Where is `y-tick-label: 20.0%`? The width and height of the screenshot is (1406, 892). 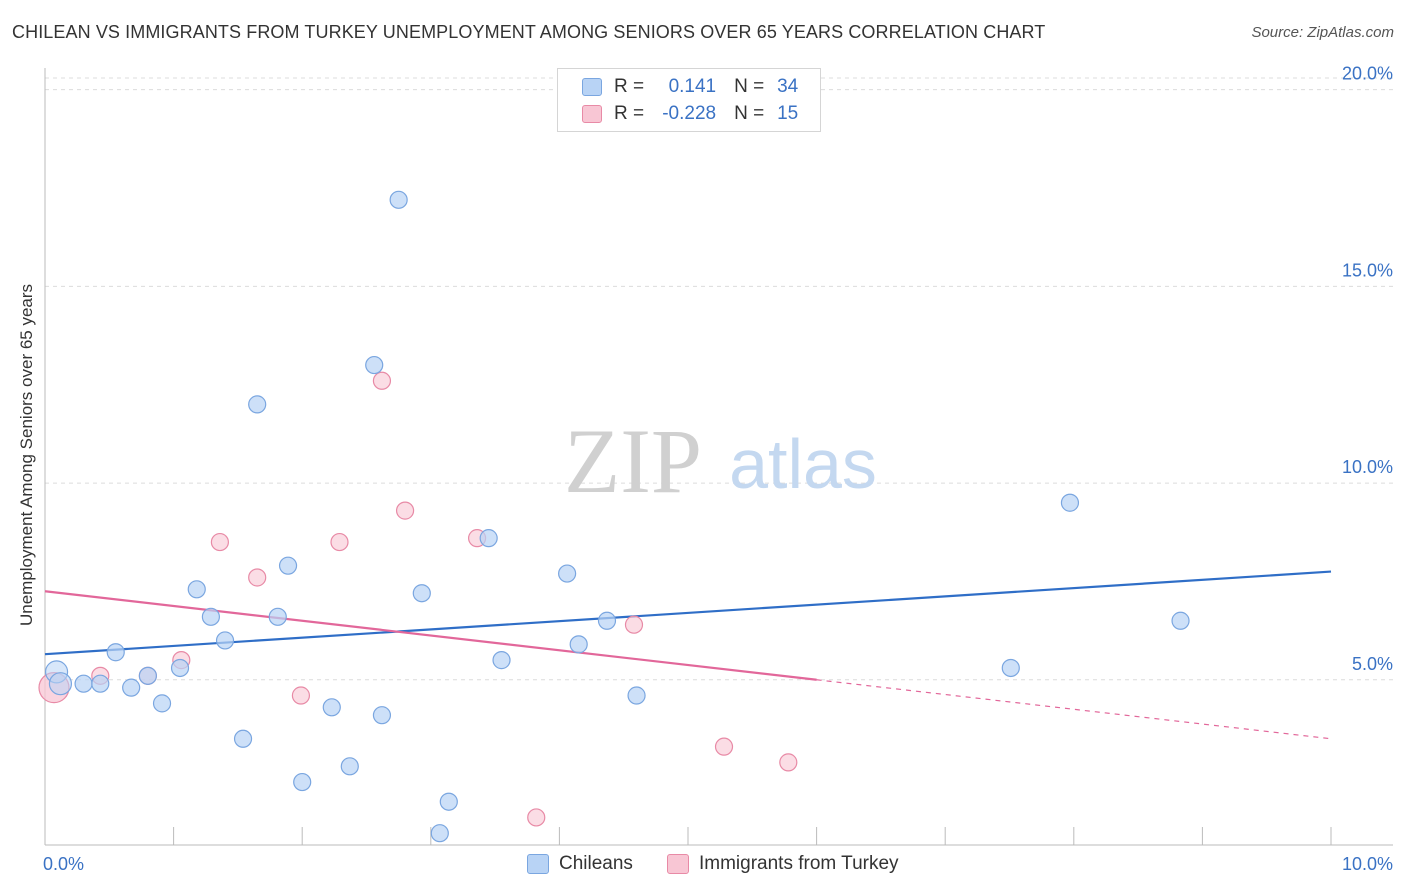 y-tick-label: 20.0% is located at coordinates (1367, 74).